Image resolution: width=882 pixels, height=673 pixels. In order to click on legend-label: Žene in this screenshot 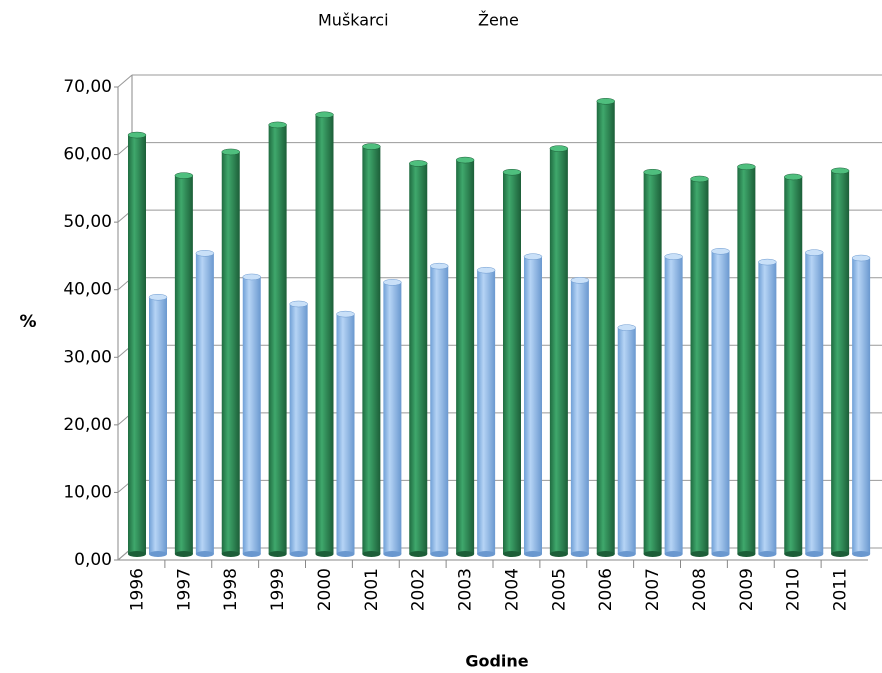, I will do `click(498, 20)`.